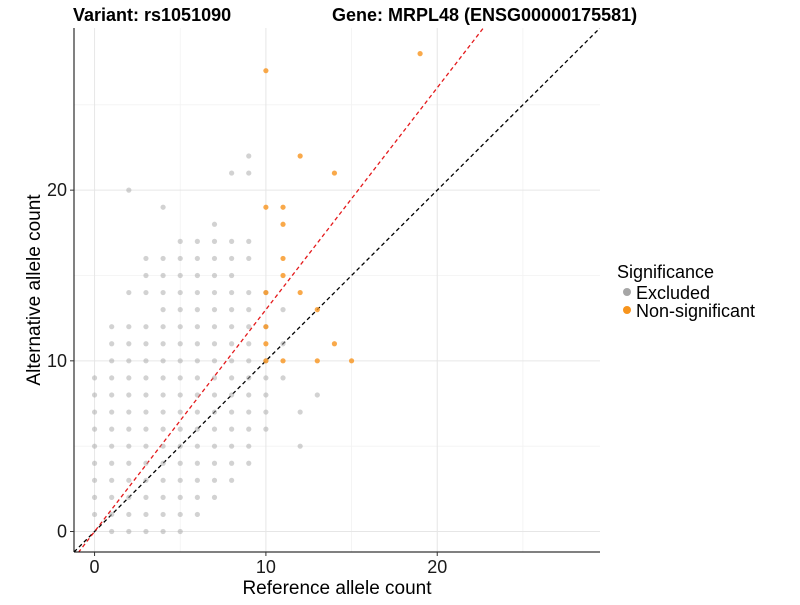  Describe the element at coordinates (95, 567) in the screenshot. I see `x-tick-label: 0` at that location.